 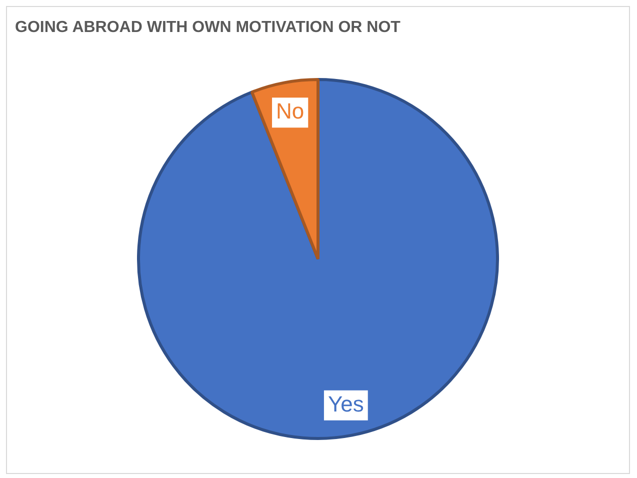 I want to click on slice-label: Yes, so click(x=346, y=403).